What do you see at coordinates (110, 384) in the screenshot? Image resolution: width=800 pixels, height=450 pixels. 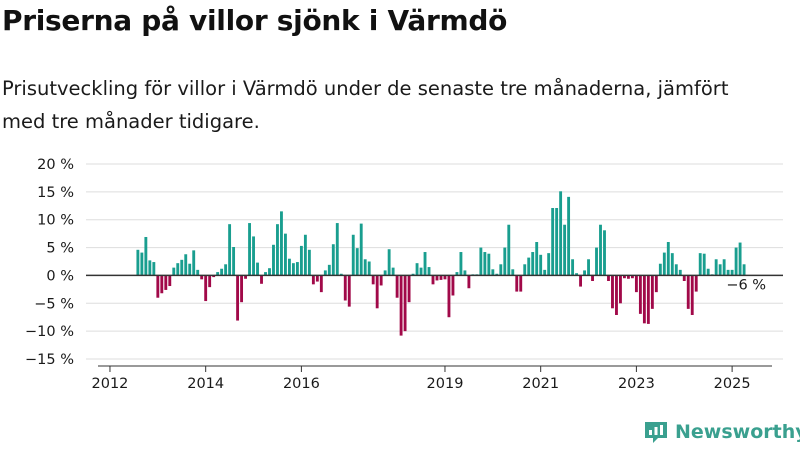 I see `x-tick-label: 2012` at bounding box center [110, 384].